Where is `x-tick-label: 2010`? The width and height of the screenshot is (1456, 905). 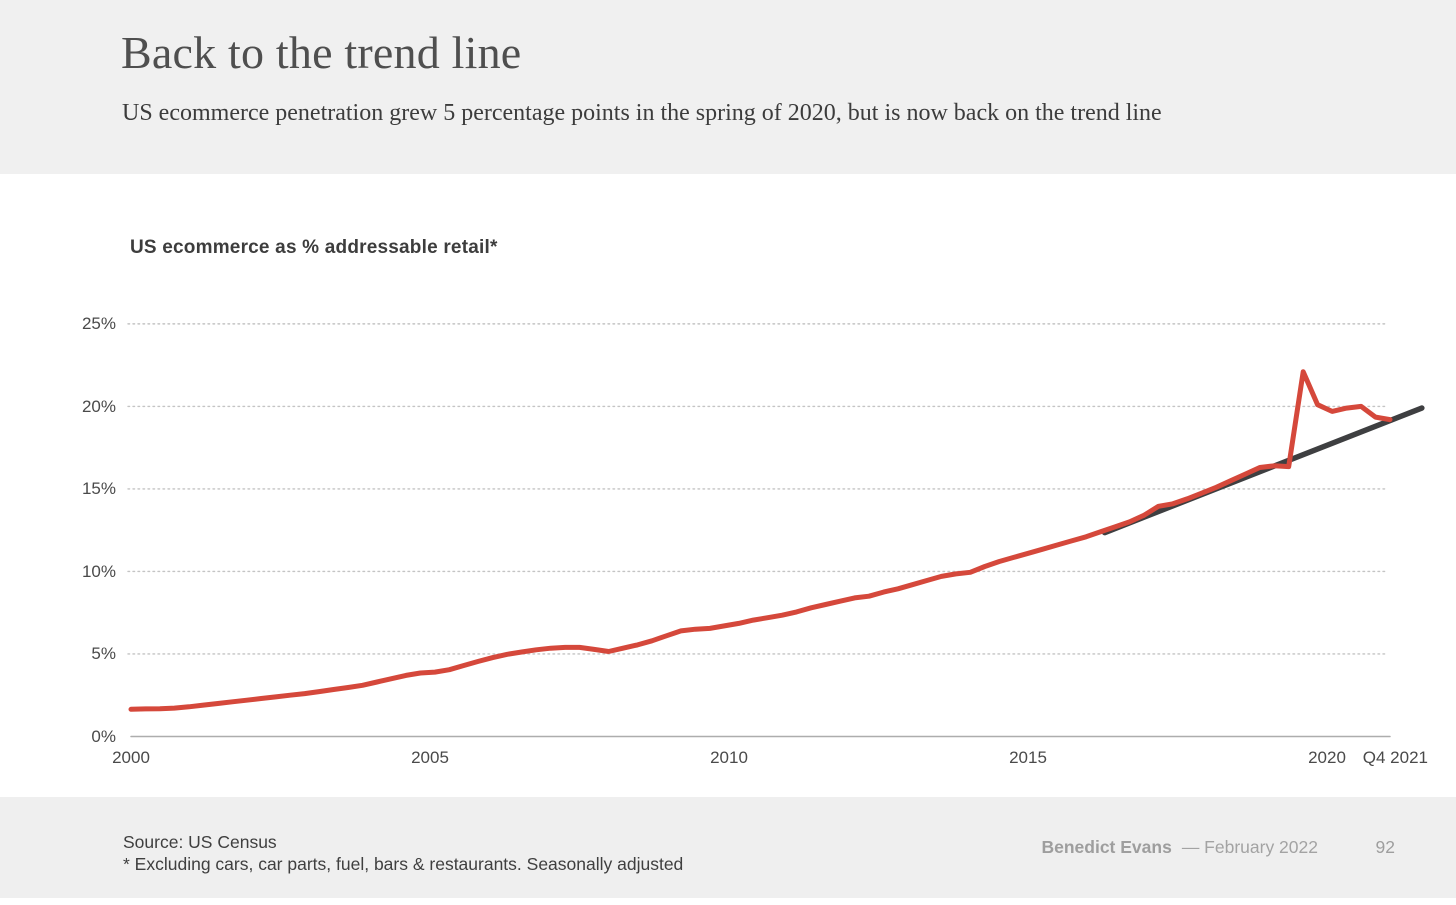
x-tick-label: 2010 is located at coordinates (729, 757).